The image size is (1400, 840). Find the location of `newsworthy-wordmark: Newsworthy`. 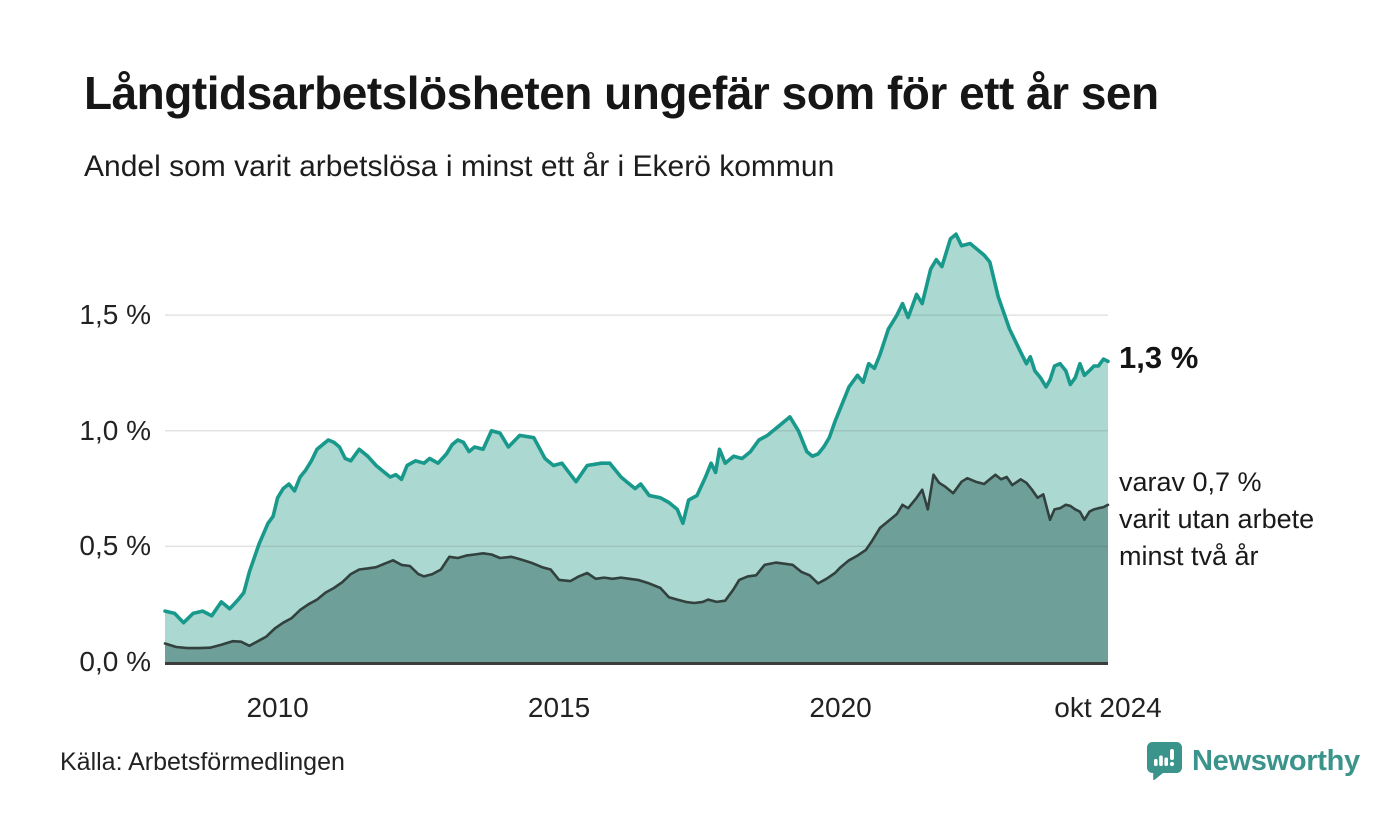

newsworthy-wordmark: Newsworthy is located at coordinates (1276, 760).